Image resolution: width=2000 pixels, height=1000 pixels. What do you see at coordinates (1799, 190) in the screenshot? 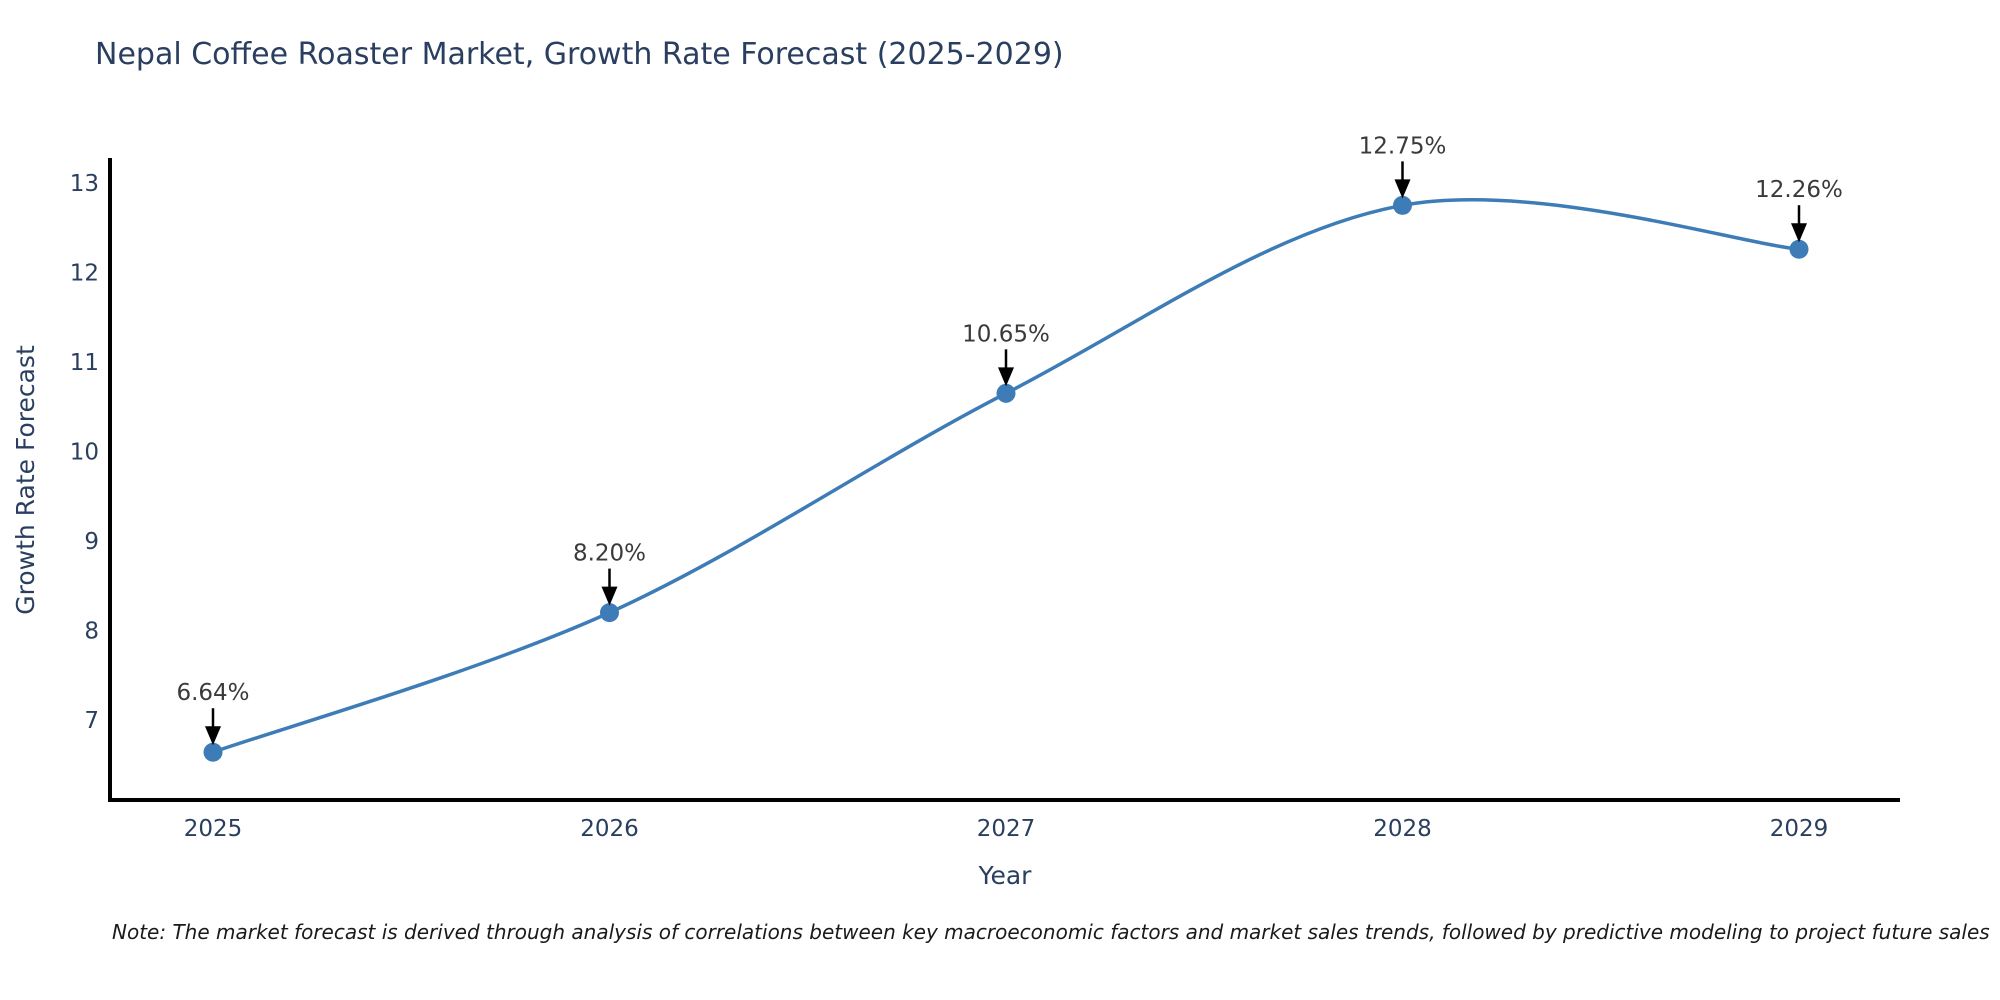
I see `data-point-label: 12.26%` at bounding box center [1799, 190].